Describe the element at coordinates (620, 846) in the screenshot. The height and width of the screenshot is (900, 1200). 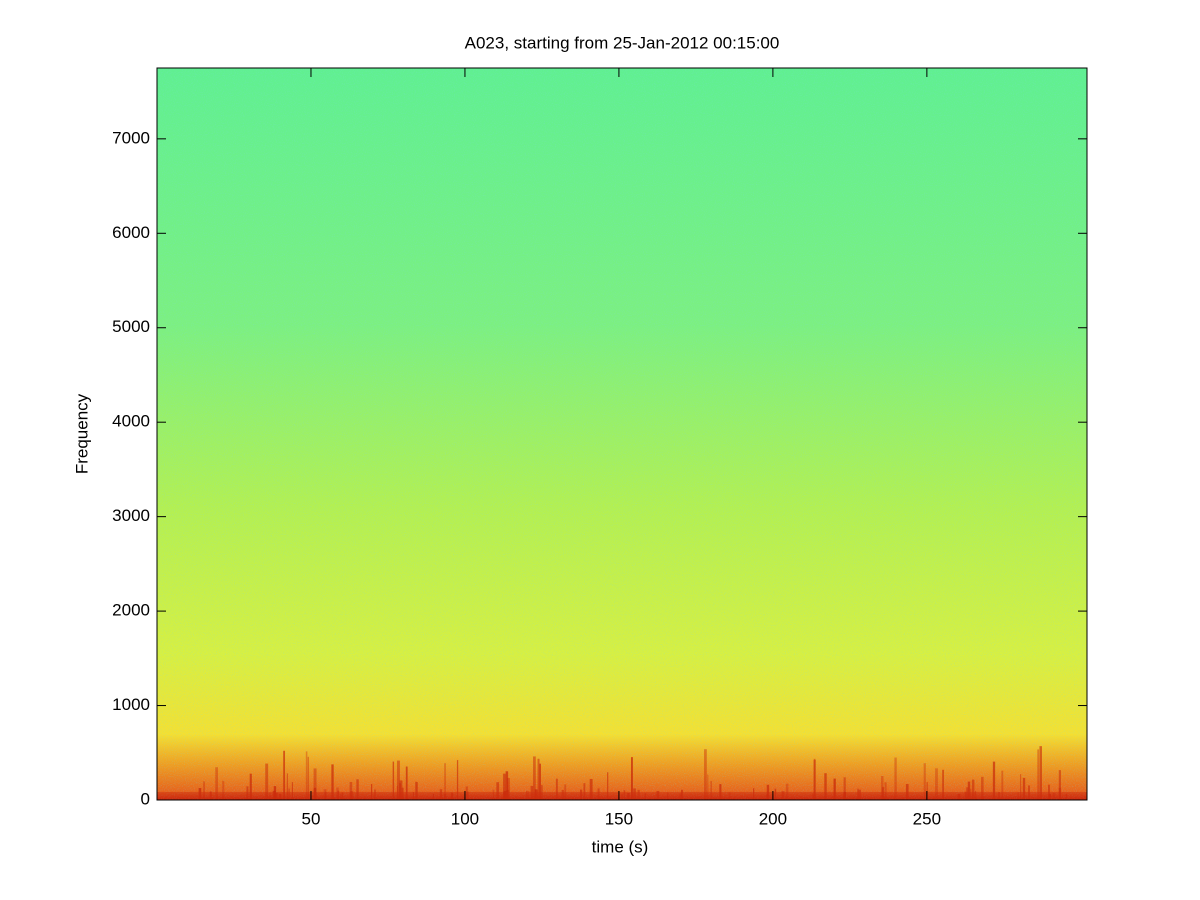
I see `x-axis-label: time (s)` at that location.